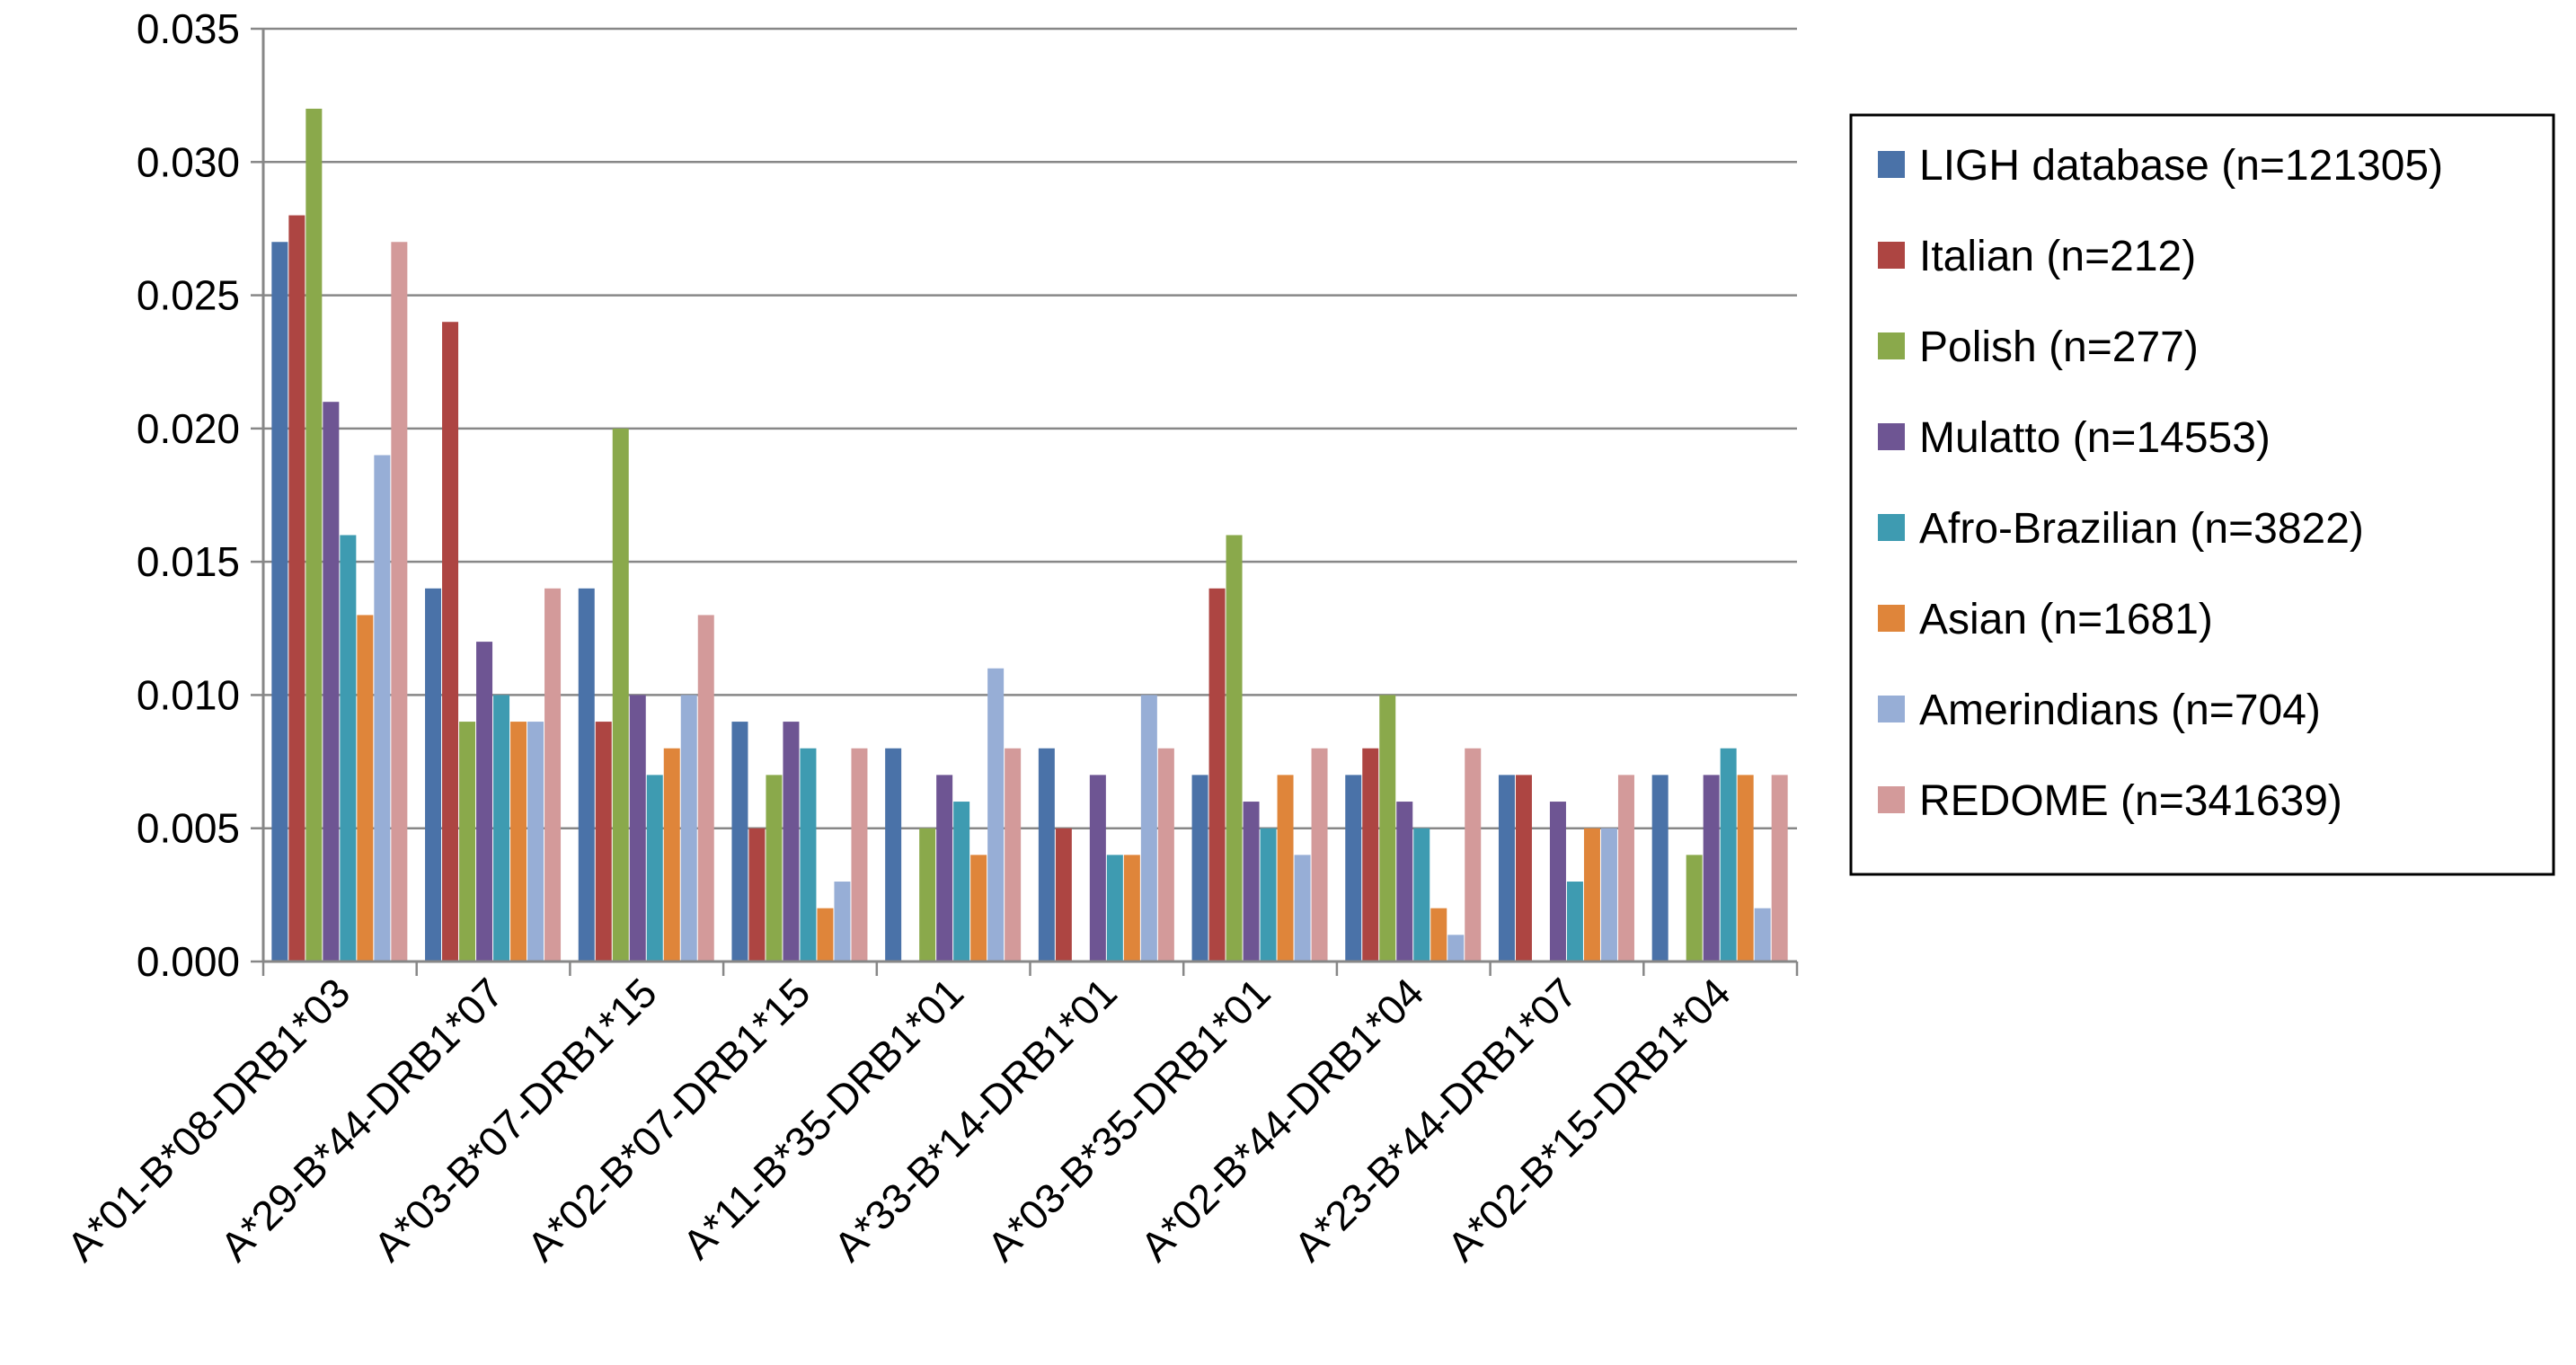 Image resolution: width=2576 pixels, height=1365 pixels. What do you see at coordinates (188, 495) in the screenshot?
I see `y-tick-labels: 0.000 0.005 0.010 0.015 0.020 0.025 0.030 0.035` at bounding box center [188, 495].